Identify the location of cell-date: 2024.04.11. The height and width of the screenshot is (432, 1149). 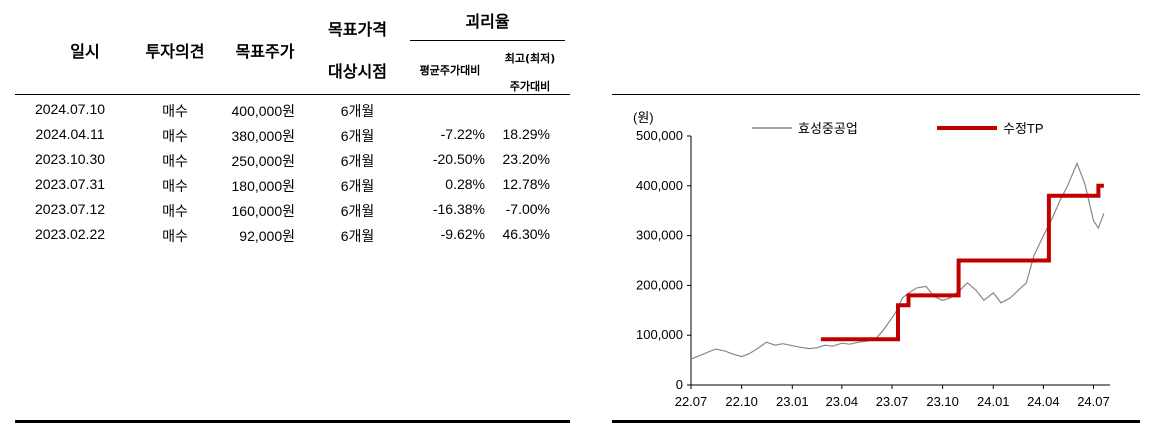
(70, 134).